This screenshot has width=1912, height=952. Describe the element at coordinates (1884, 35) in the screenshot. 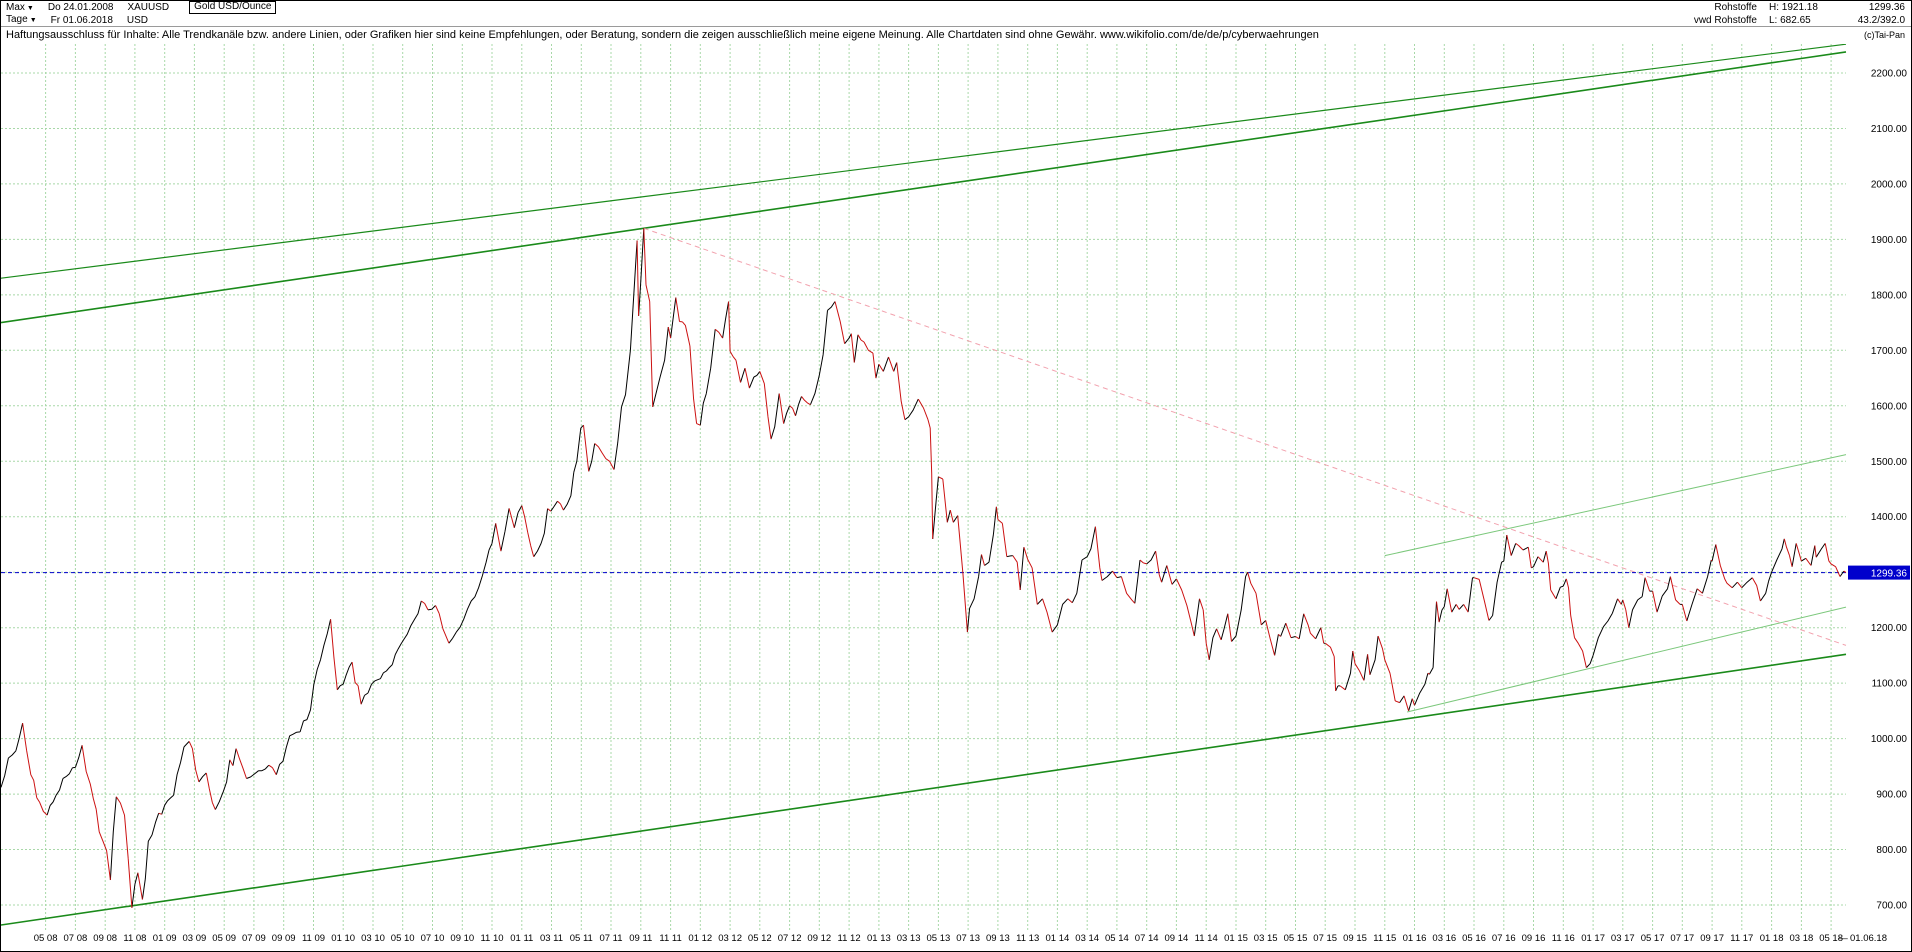

I see `taipan-copyright: (c)Tai-Pan` at that location.